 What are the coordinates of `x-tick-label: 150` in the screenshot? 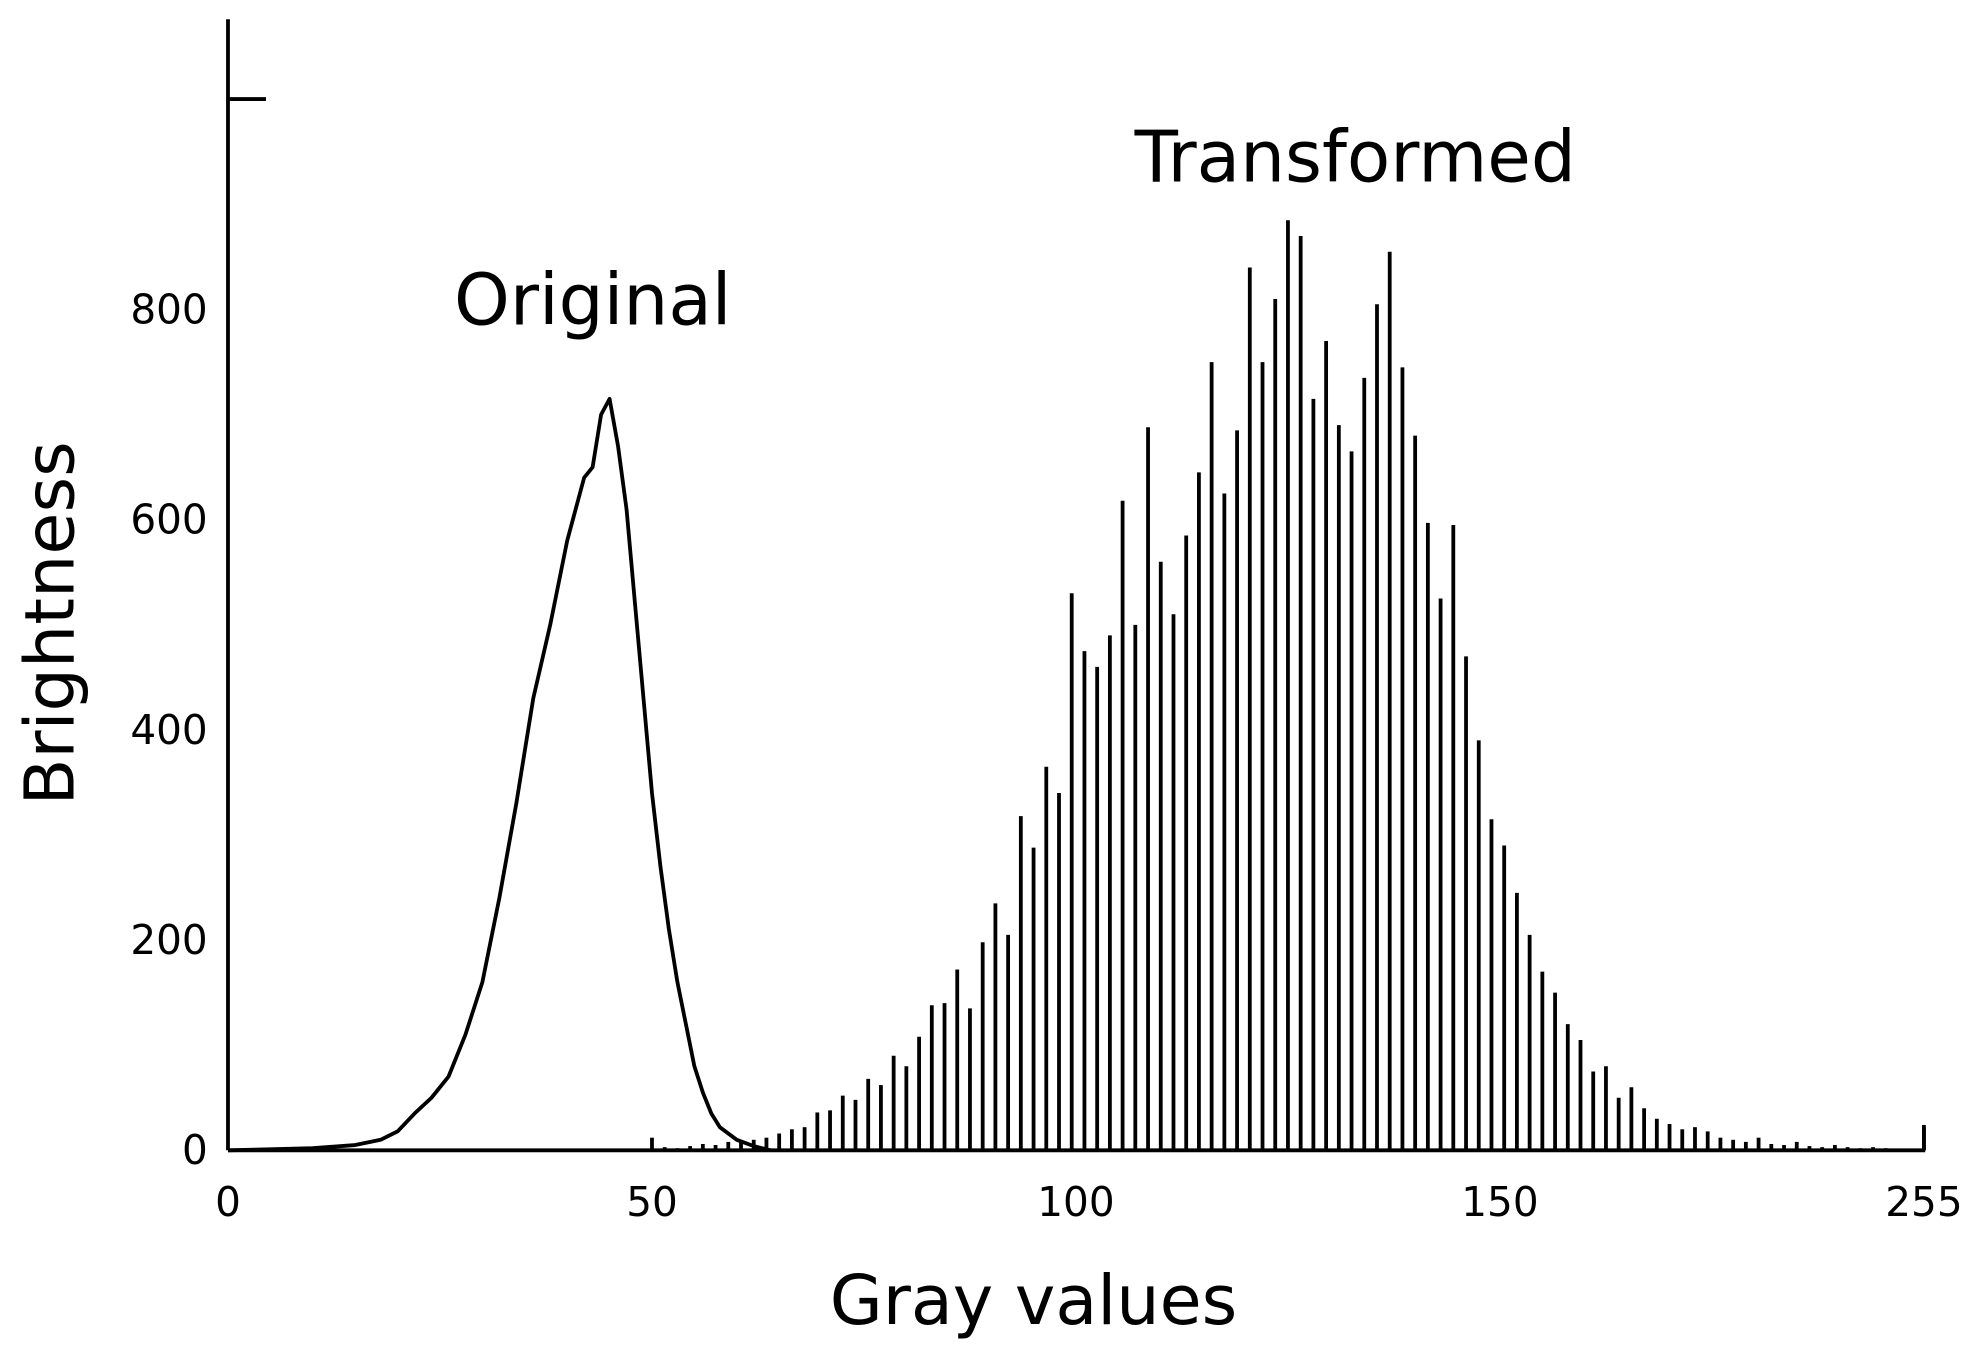 It's located at (1499, 1202).